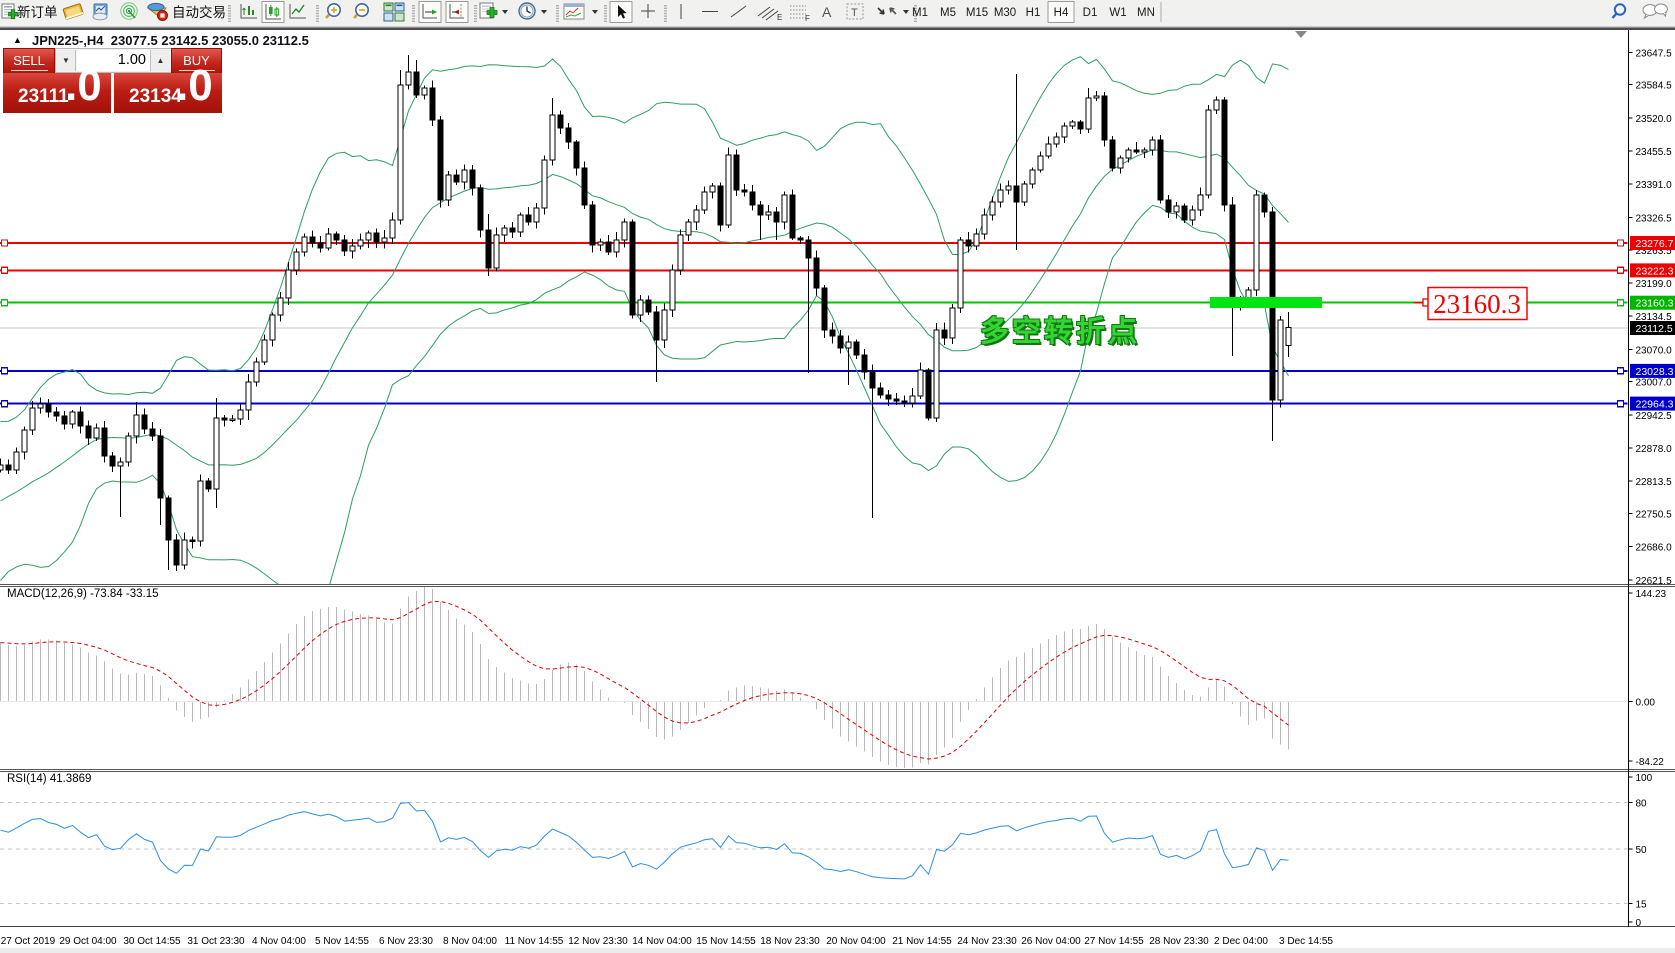  I want to click on svg-text: 23276.7, so click(1655, 244).